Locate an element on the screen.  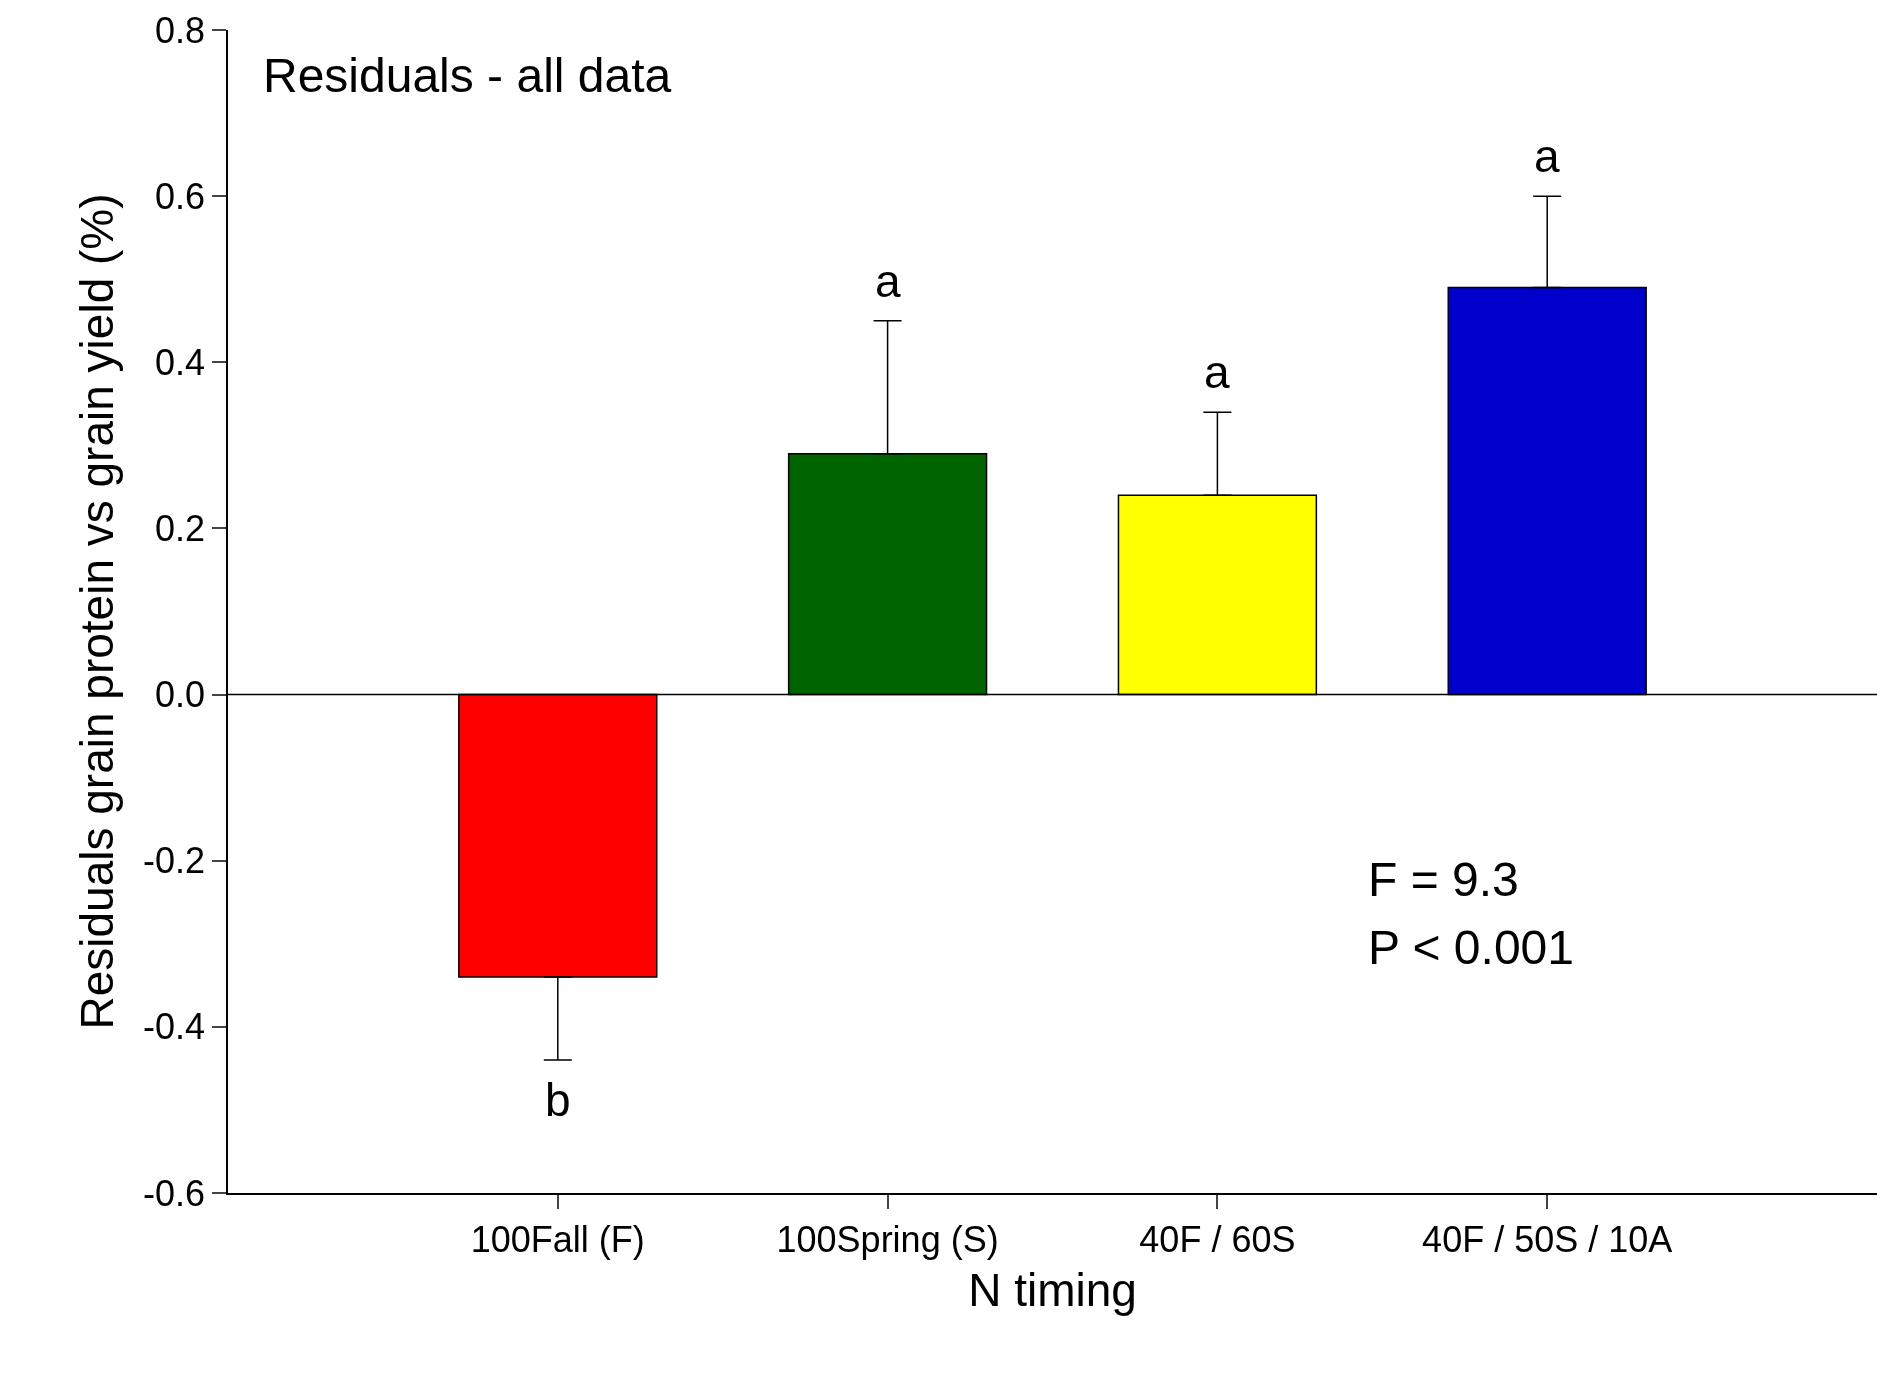
y-tick-label: -0.2 is located at coordinates (174, 861).